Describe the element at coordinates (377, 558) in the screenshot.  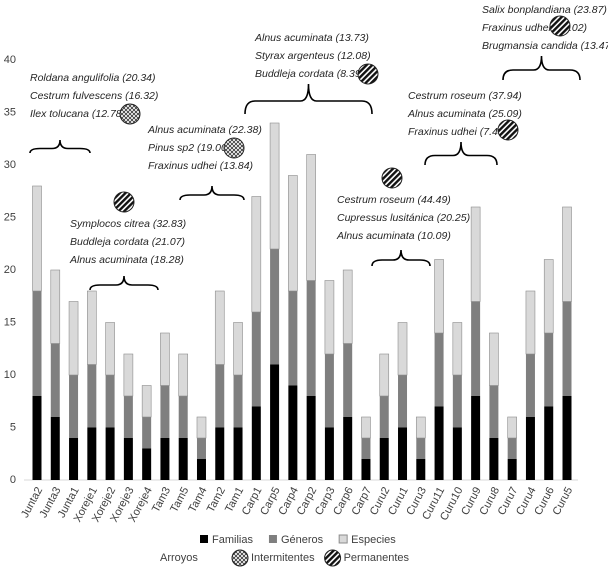
I see `stream-legend-label: Permanentes` at that location.